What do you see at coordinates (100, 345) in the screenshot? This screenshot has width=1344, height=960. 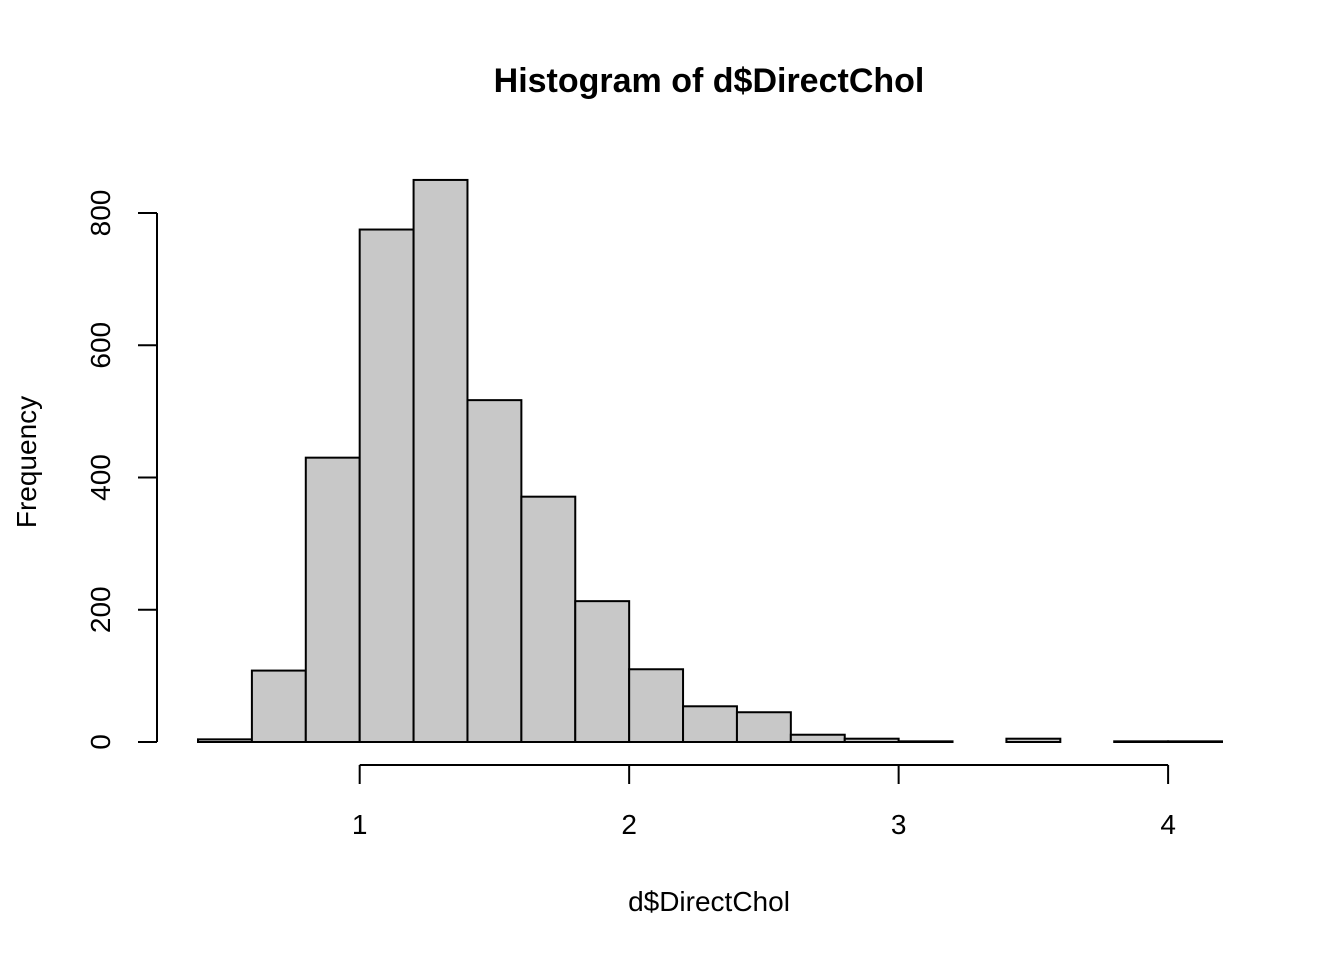 I see `y-tick-label: 600` at bounding box center [100, 345].